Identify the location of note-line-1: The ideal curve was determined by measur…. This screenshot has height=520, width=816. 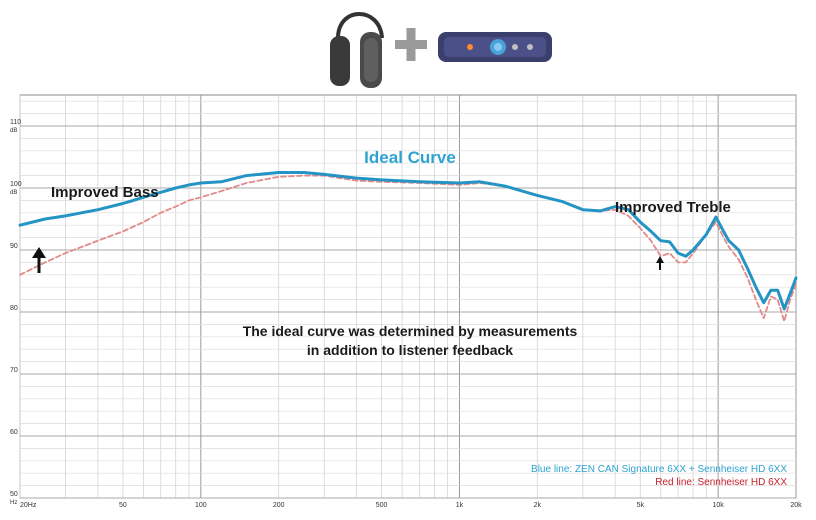
(410, 331).